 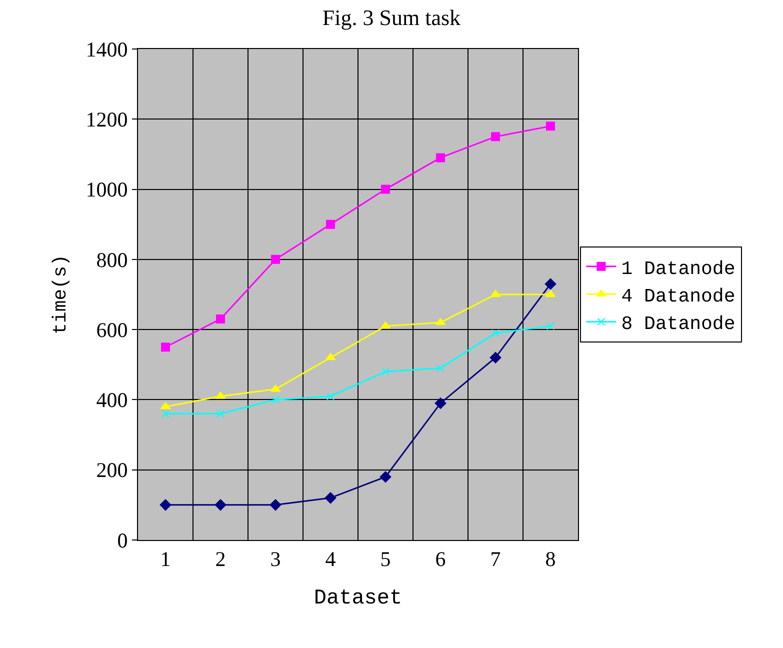 What do you see at coordinates (112, 400) in the screenshot?
I see `y-tick-label: 400` at bounding box center [112, 400].